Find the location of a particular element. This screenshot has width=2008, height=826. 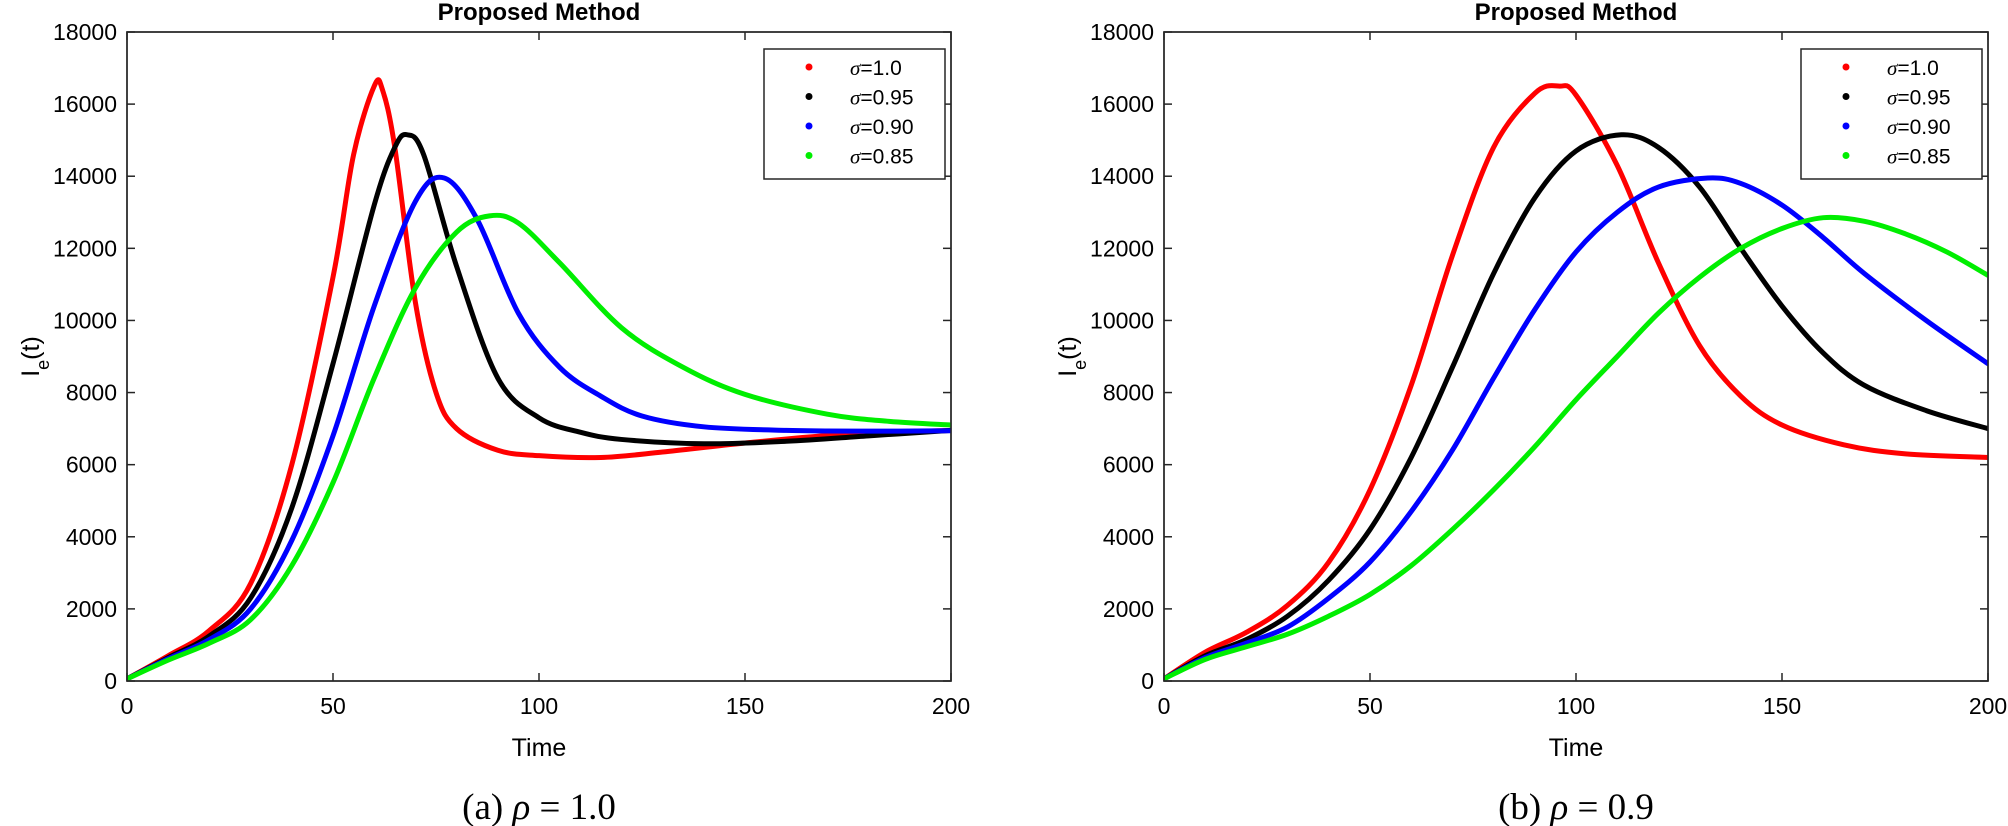

panel-caption: (b) ρ = 0.9 is located at coordinates (1576, 806).